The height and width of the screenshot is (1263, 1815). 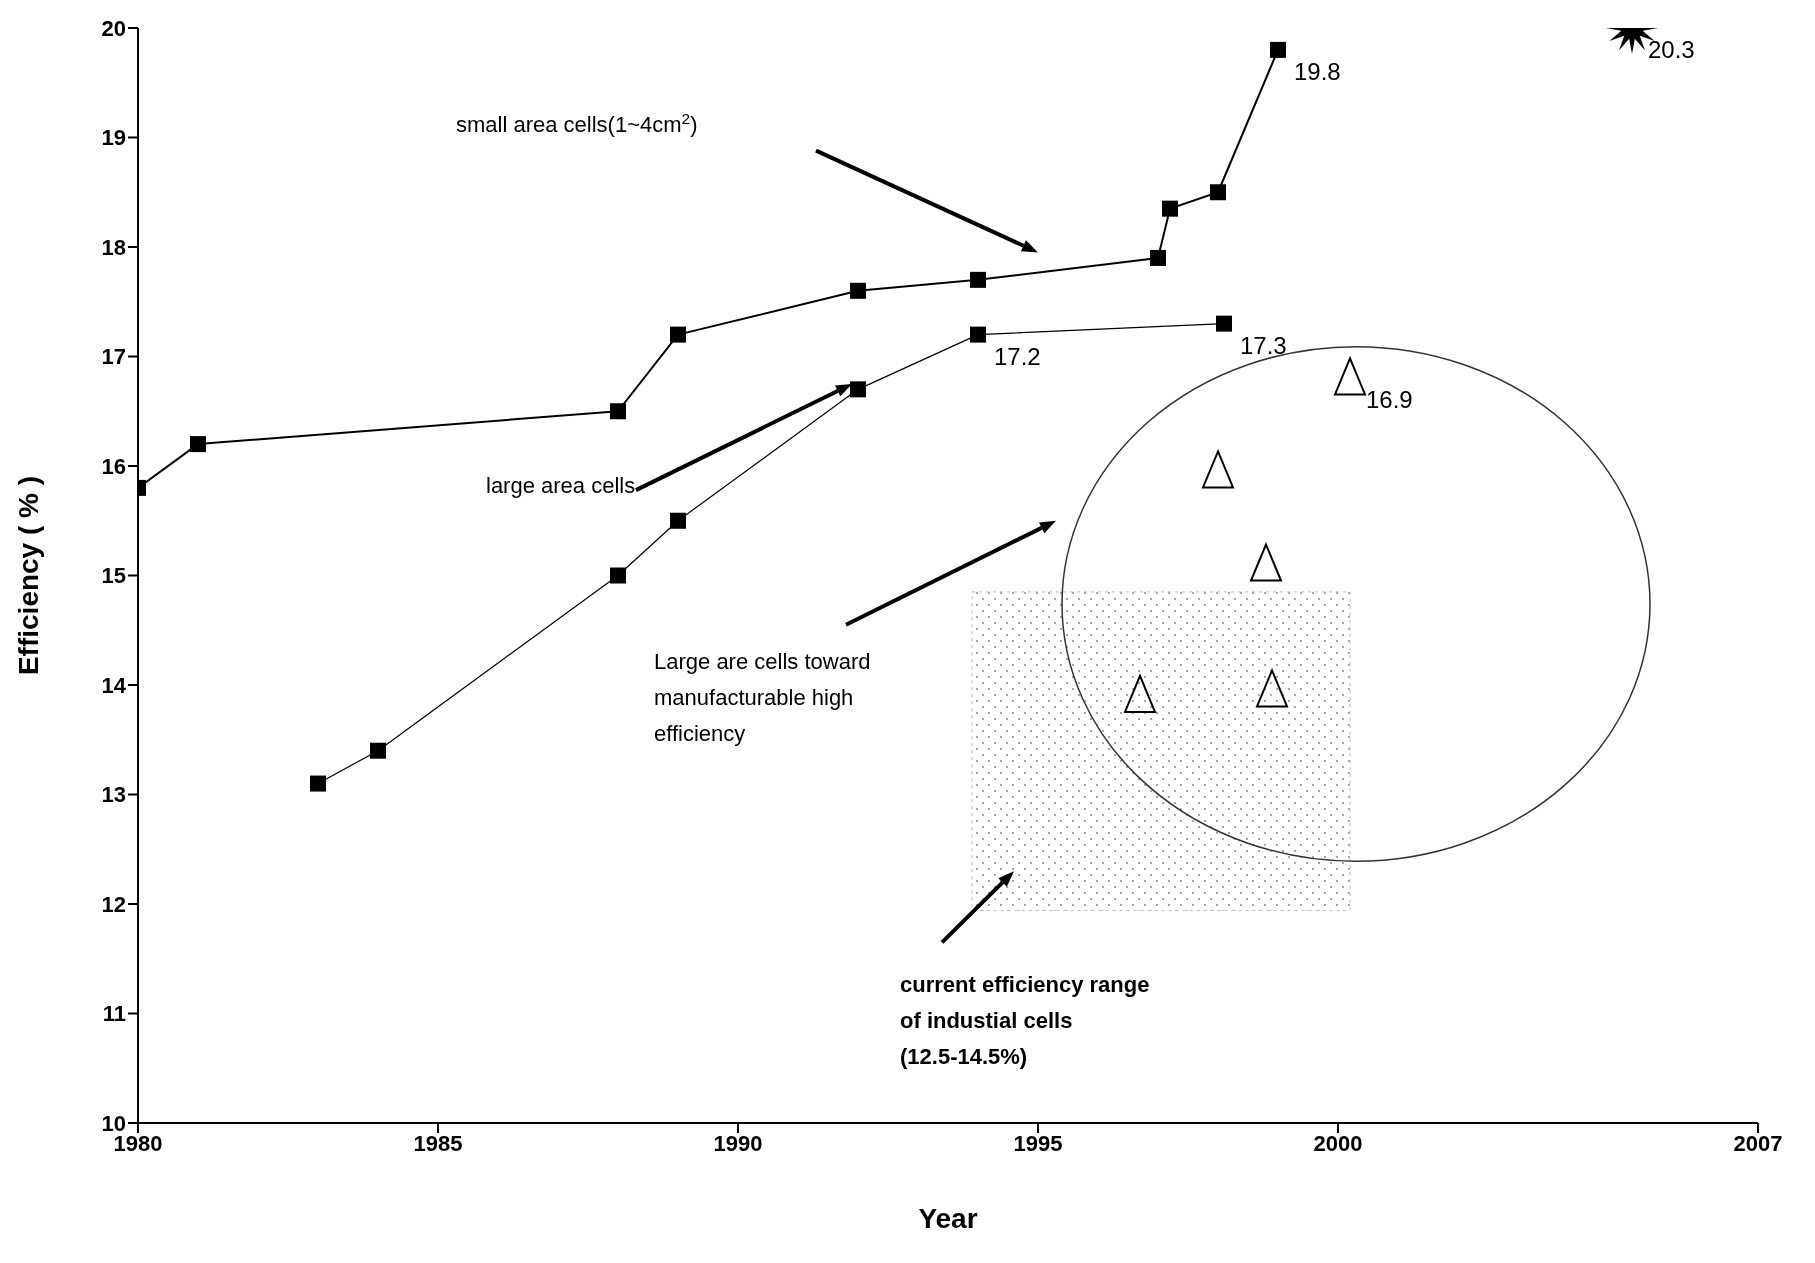 What do you see at coordinates (113, 357) in the screenshot?
I see `y-tick-label: 17` at bounding box center [113, 357].